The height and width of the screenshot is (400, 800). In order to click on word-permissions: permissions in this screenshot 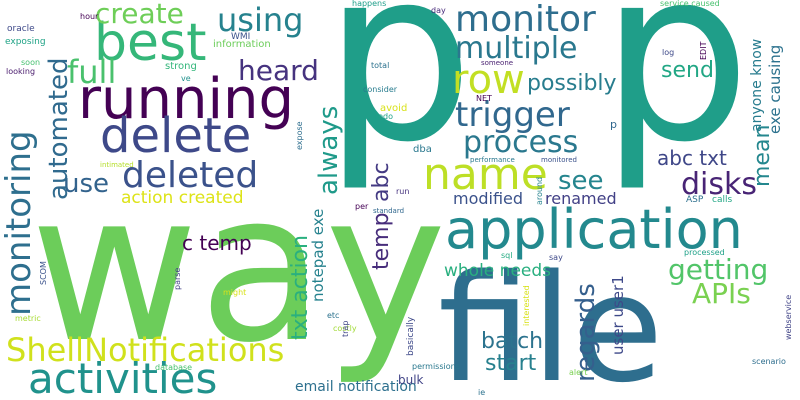, I will do `click(436, 366)`.